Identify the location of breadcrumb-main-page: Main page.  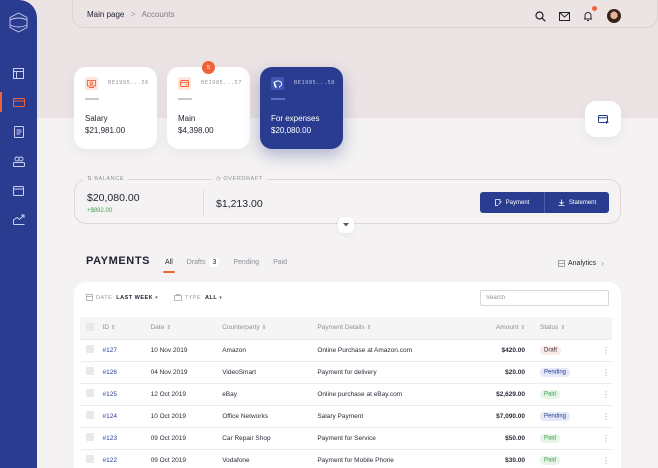
(106, 14).